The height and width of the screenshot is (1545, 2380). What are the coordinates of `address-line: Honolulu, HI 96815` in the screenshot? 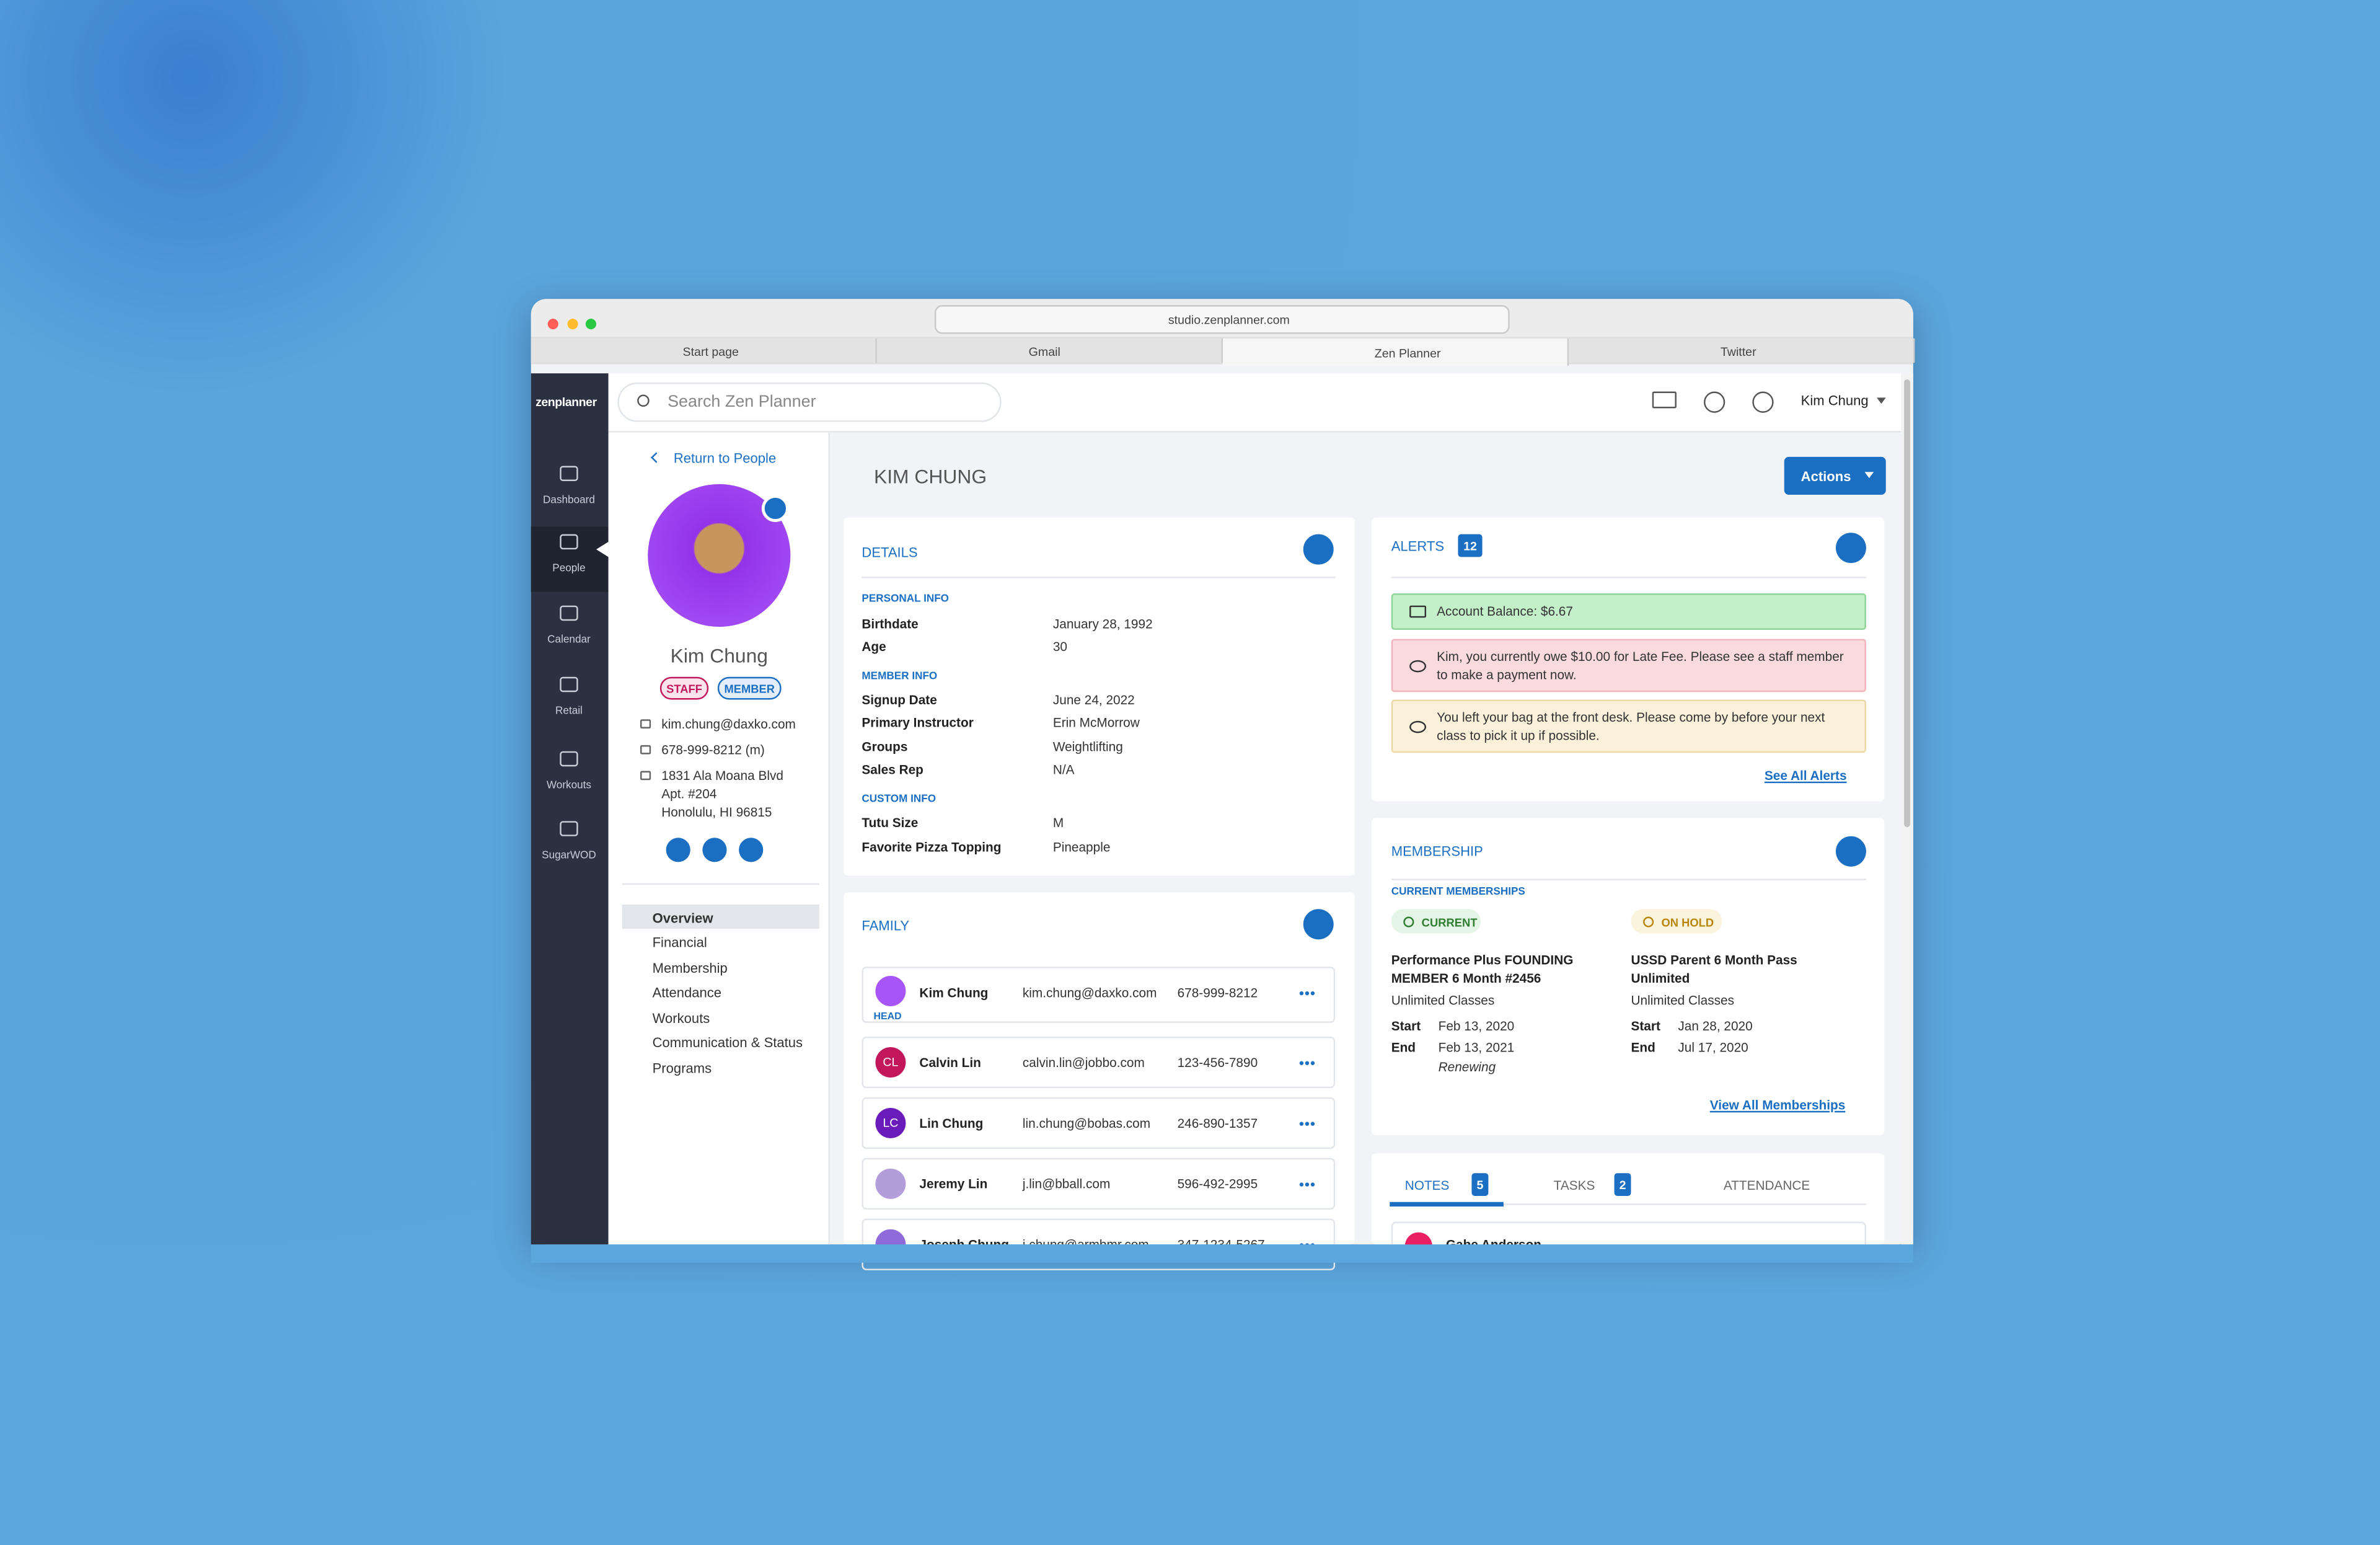 It's located at (716, 812).